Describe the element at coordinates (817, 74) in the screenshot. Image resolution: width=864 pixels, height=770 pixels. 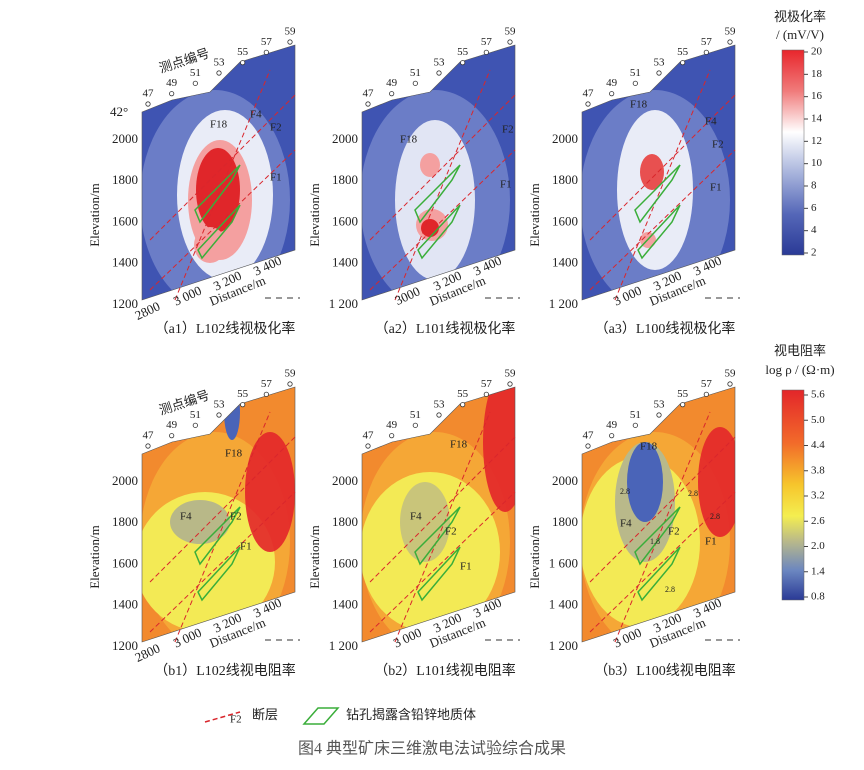
I see `colorbar-tick-label: 18` at that location.